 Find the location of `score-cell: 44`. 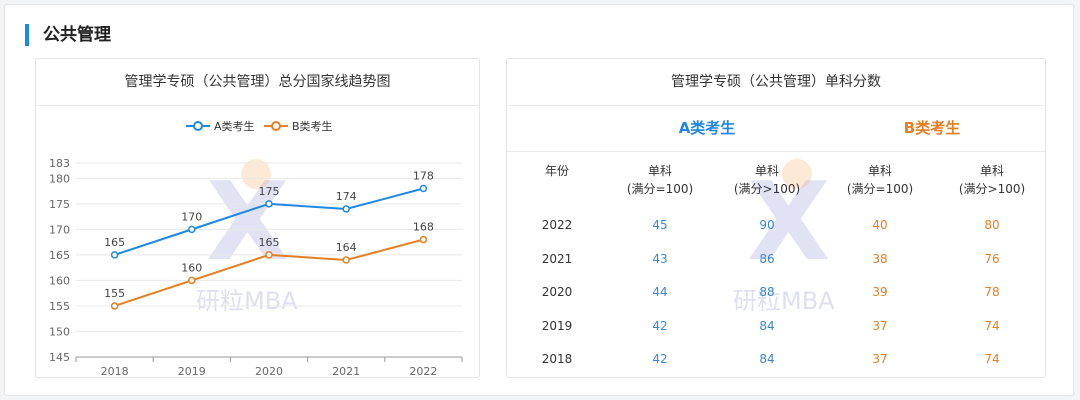

score-cell: 44 is located at coordinates (660, 292).